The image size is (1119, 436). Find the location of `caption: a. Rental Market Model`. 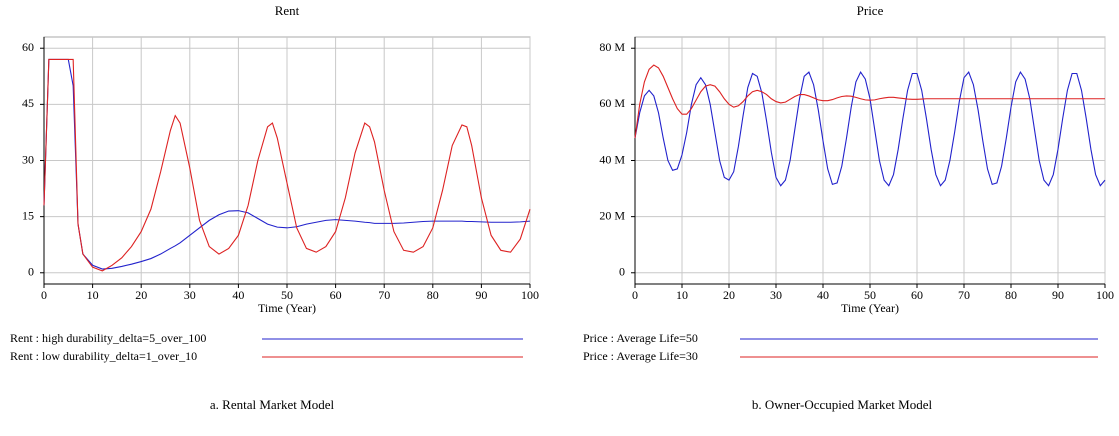

caption: a. Rental Market Model is located at coordinates (272, 404).